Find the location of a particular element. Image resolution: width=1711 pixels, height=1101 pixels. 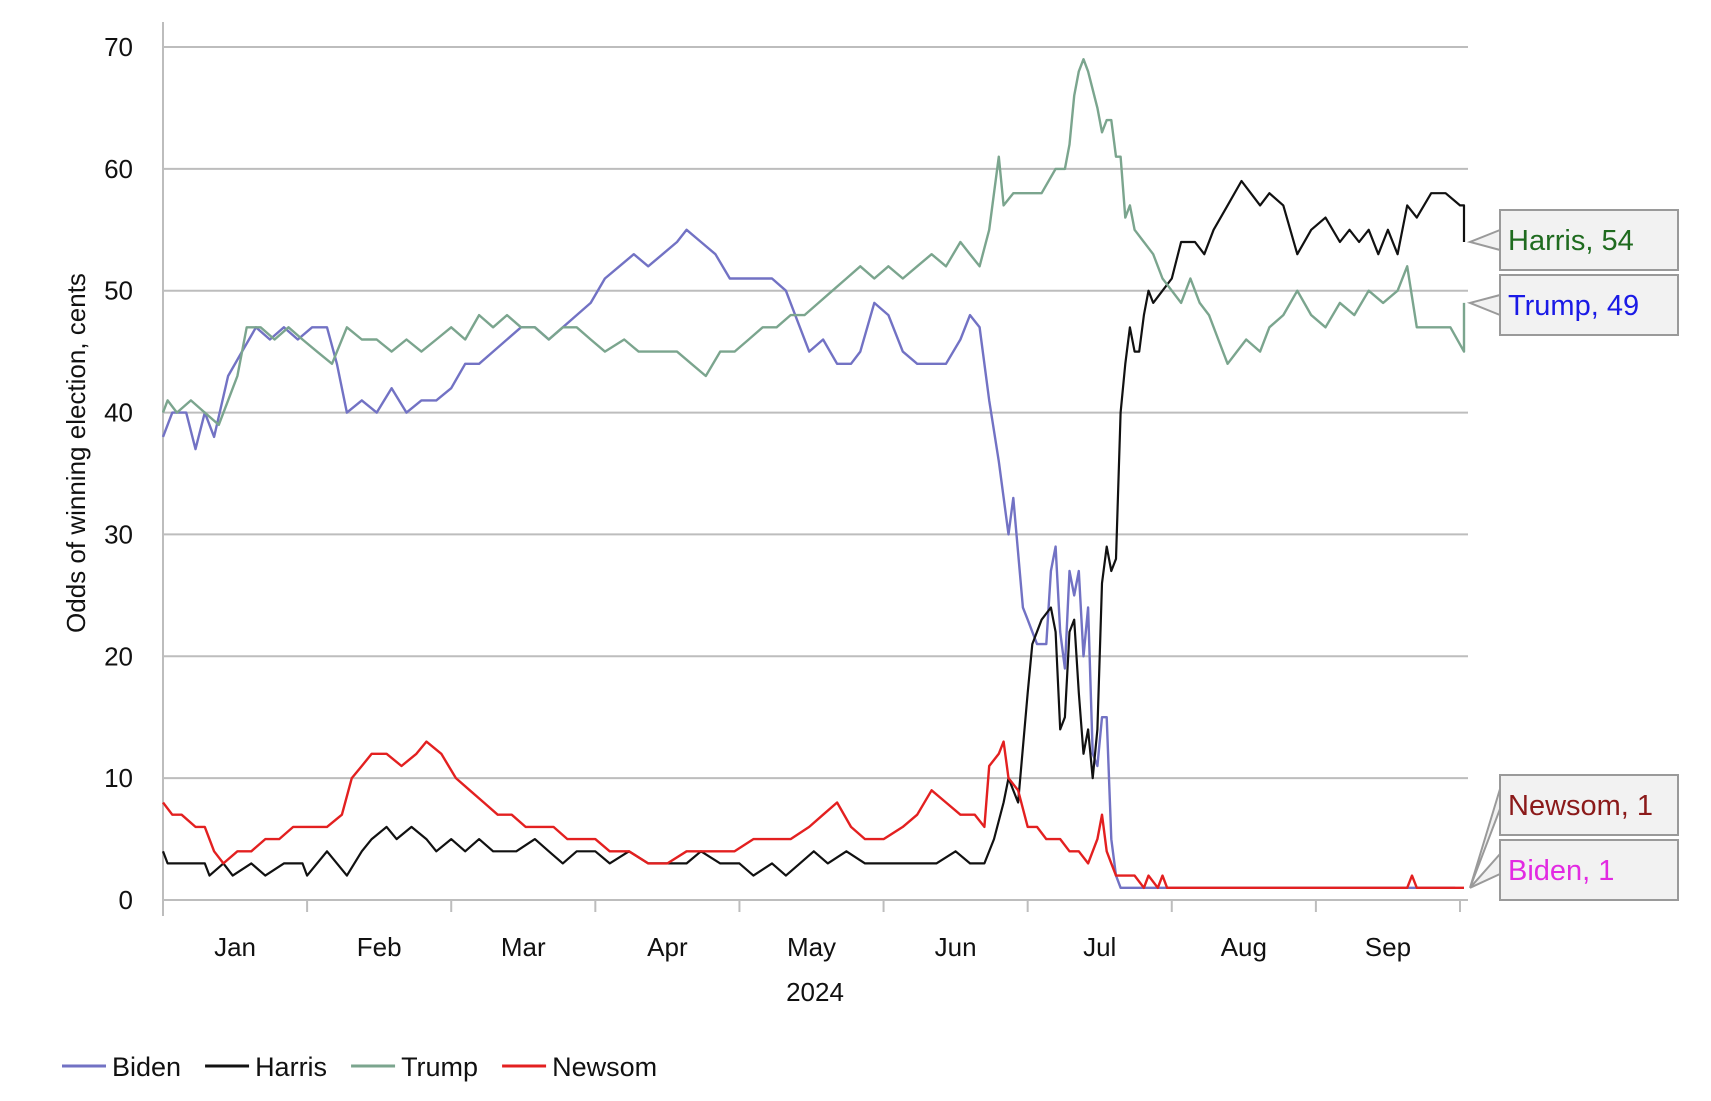

end-callouts: Harris, 54 Trump, 49 Newsom, 1 Biden, 1 is located at coordinates (1572, 555).